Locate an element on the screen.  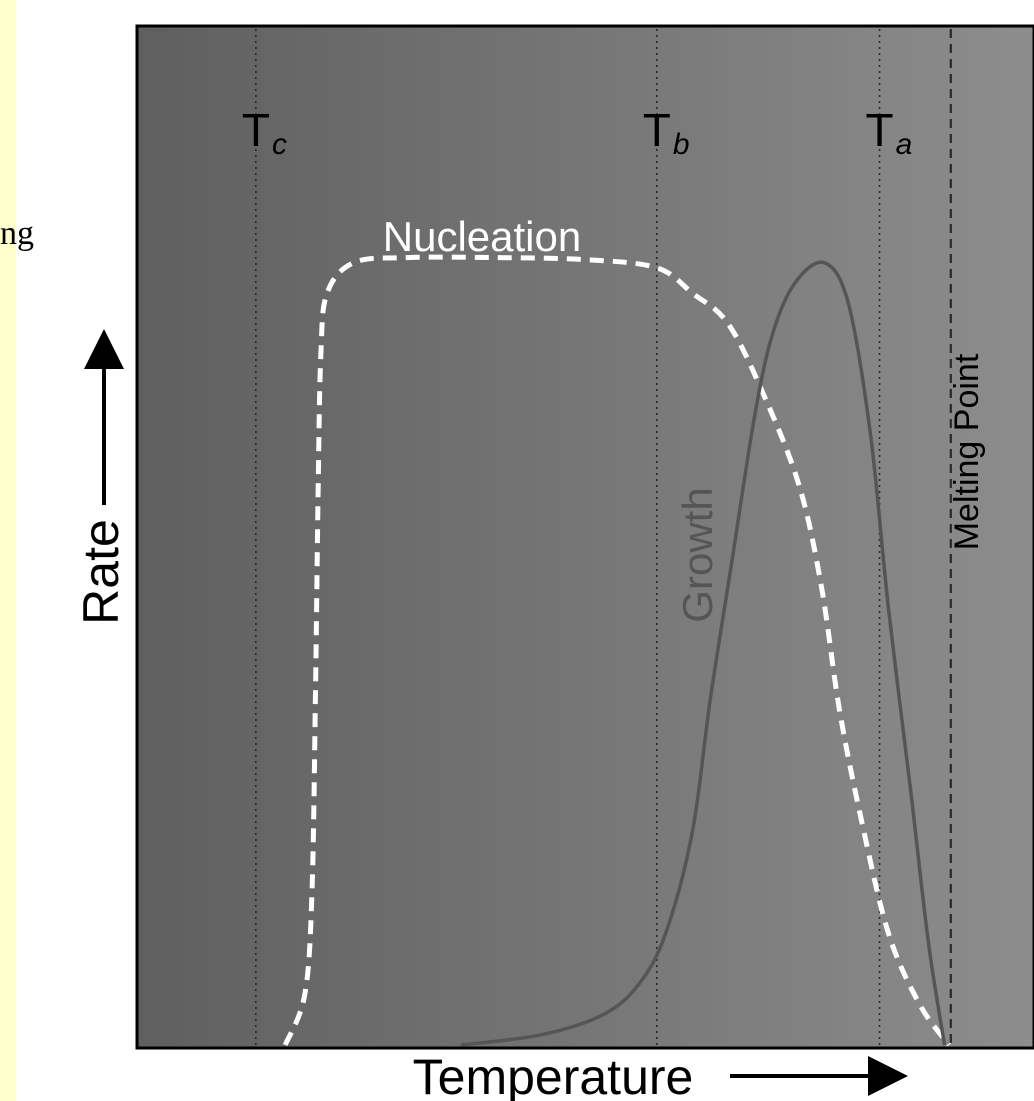
melting-point-label: Melting Point is located at coordinates (967, 451).